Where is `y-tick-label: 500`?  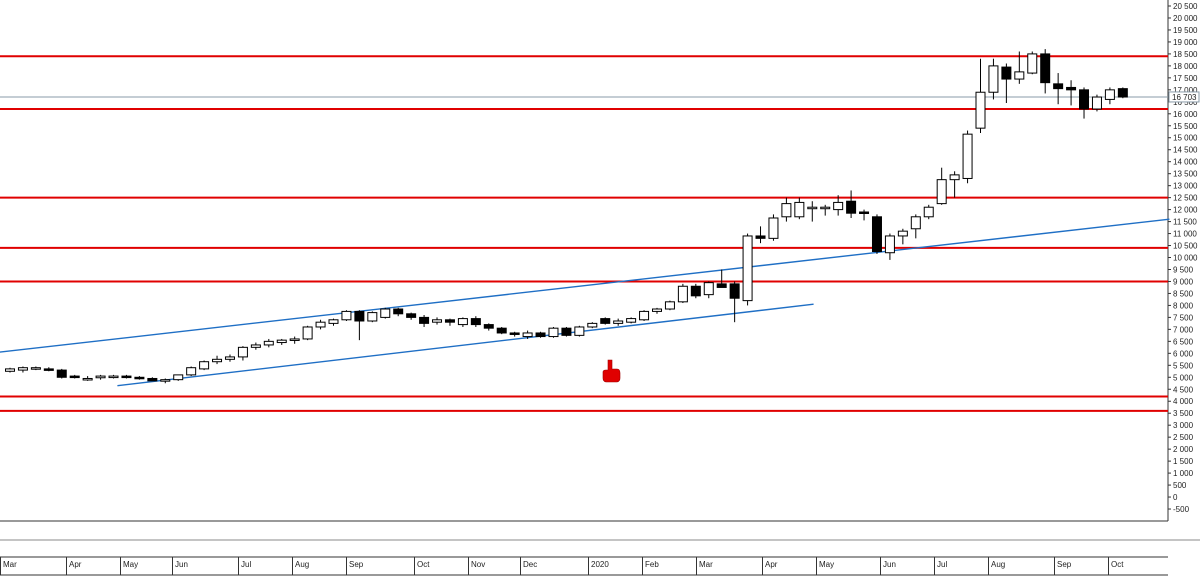
y-tick-label: 500 is located at coordinates (1180, 485).